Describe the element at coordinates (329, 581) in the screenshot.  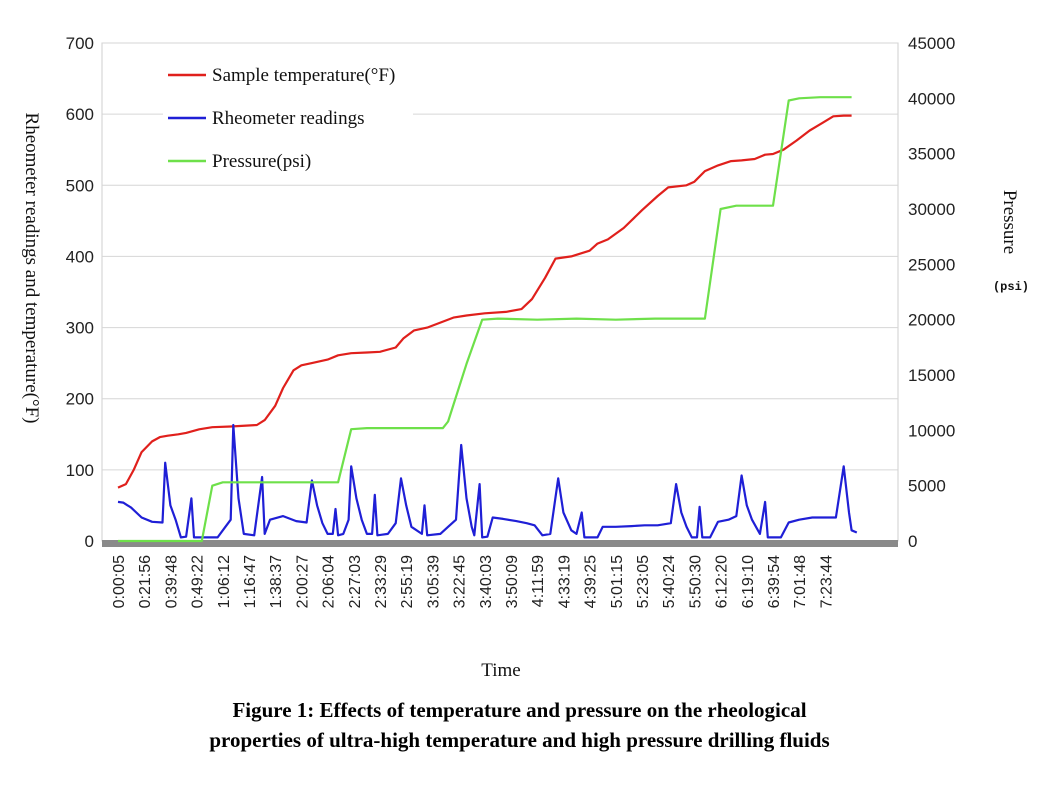
I see `x-tick-label: 2:06:04` at that location.